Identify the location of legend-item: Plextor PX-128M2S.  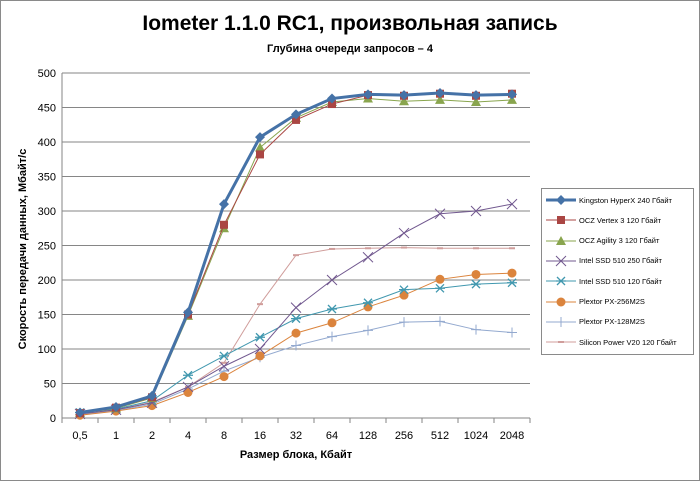
(595, 322).